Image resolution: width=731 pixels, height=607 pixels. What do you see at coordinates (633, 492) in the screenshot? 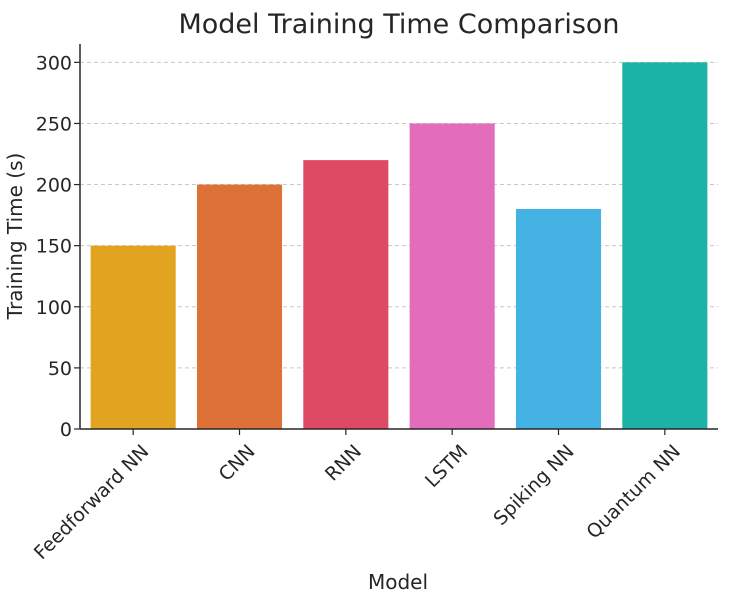
I see `x-tick-label: Quantum NN` at bounding box center [633, 492].